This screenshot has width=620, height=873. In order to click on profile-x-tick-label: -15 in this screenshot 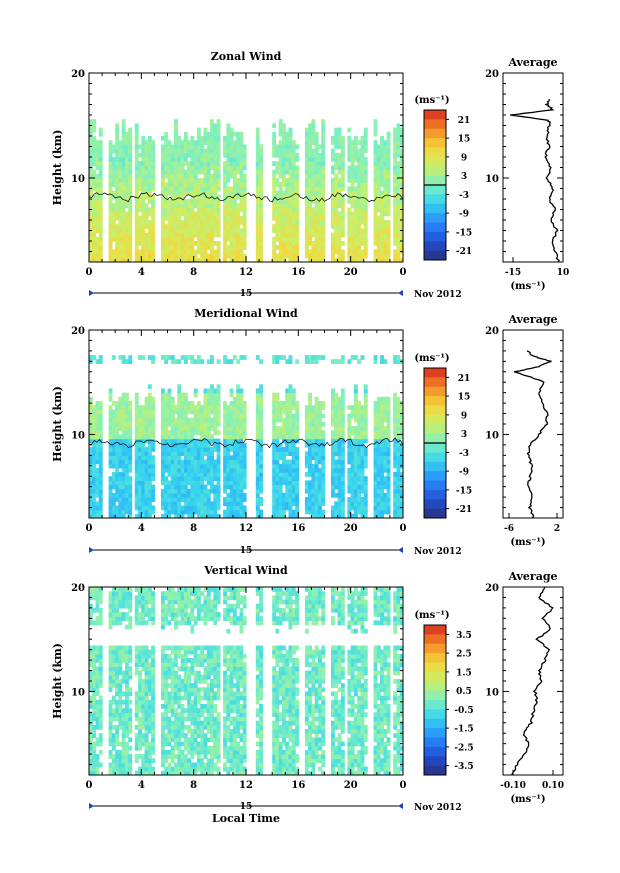, I will do `click(513, 273)`.